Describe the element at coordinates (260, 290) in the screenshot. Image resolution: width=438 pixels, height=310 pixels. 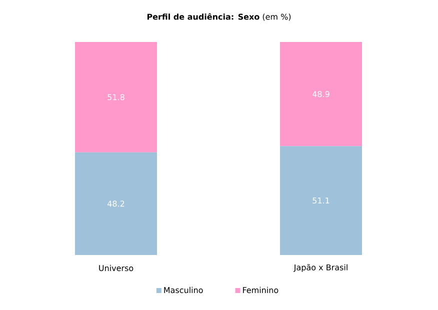
I see `legend-label: Feminino` at that location.